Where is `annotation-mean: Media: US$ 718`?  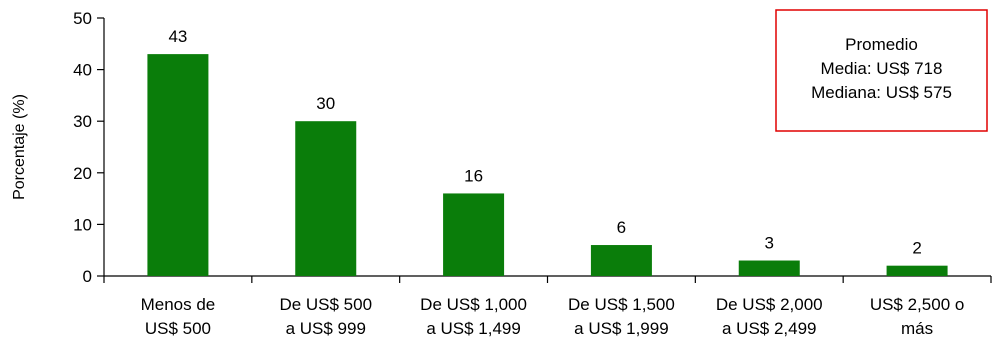 annotation-mean: Media: US$ 718 is located at coordinates (882, 68).